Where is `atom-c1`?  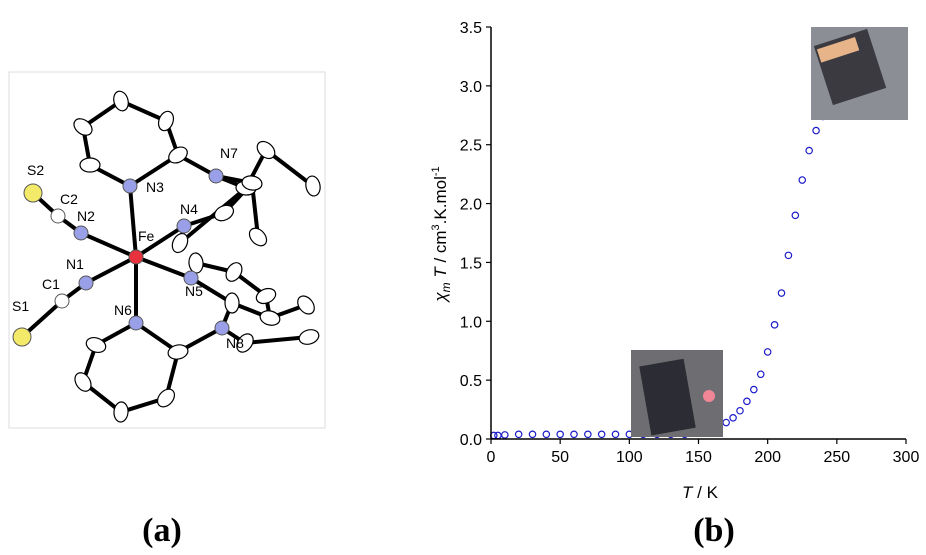
atom-c1 is located at coordinates (62, 301).